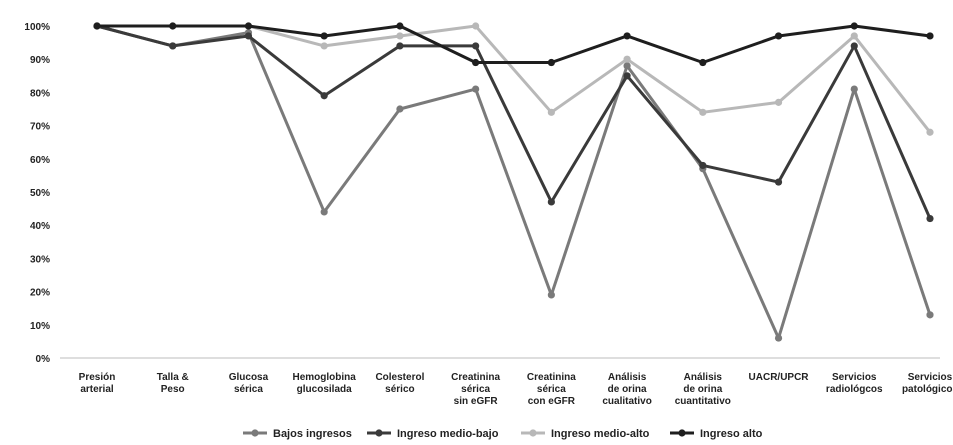  What do you see at coordinates (40, 93) in the screenshot?
I see `y-tick-label: 80%` at bounding box center [40, 93].